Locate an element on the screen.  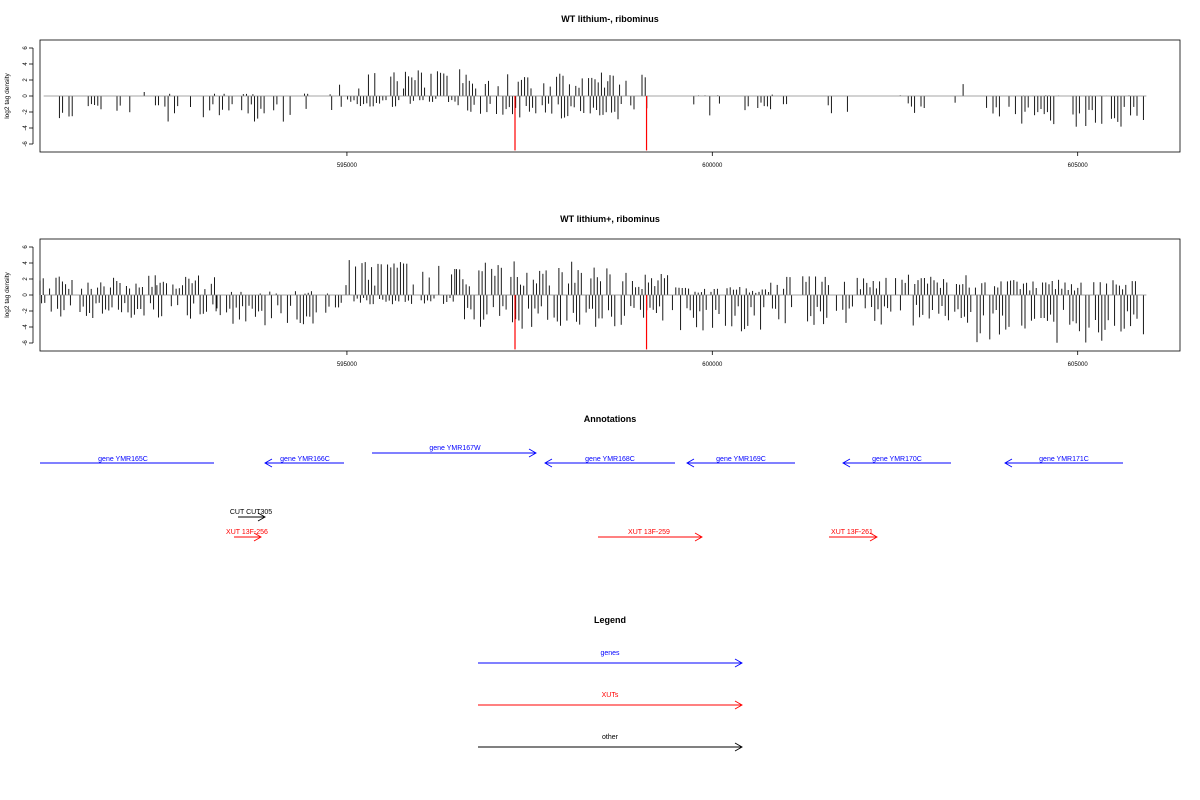
gene-label: gene YMR166C is located at coordinates (305, 459).